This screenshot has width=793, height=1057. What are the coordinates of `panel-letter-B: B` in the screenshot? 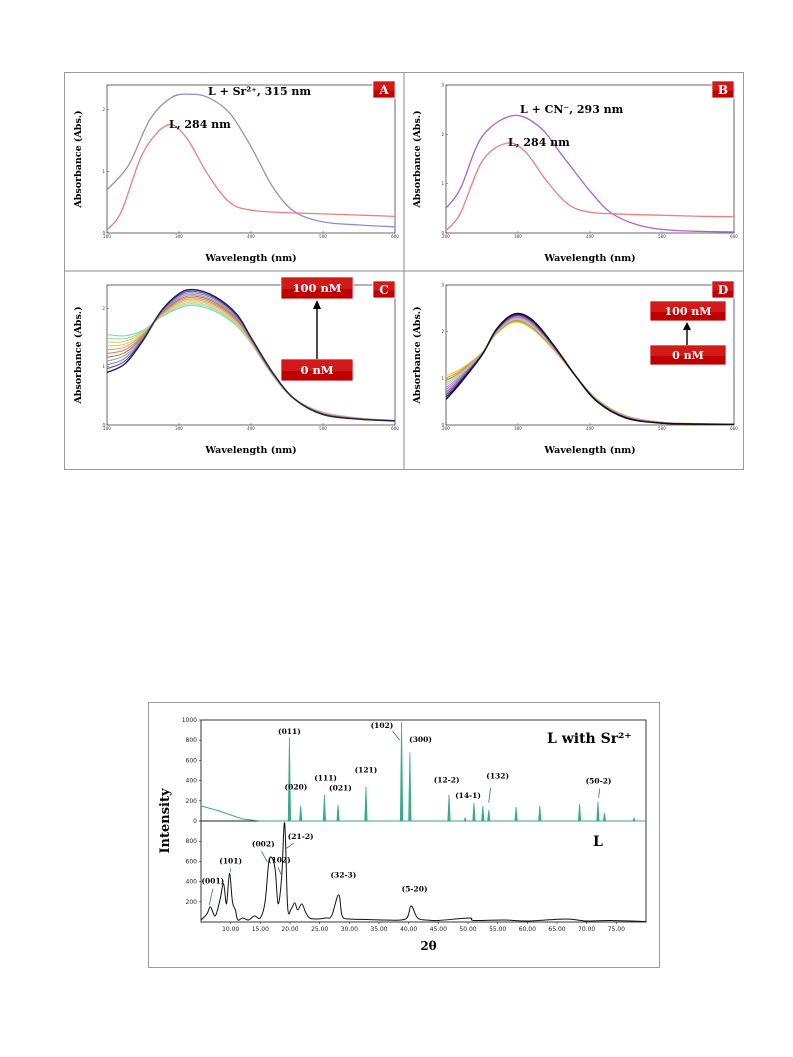 It's located at (723, 89).